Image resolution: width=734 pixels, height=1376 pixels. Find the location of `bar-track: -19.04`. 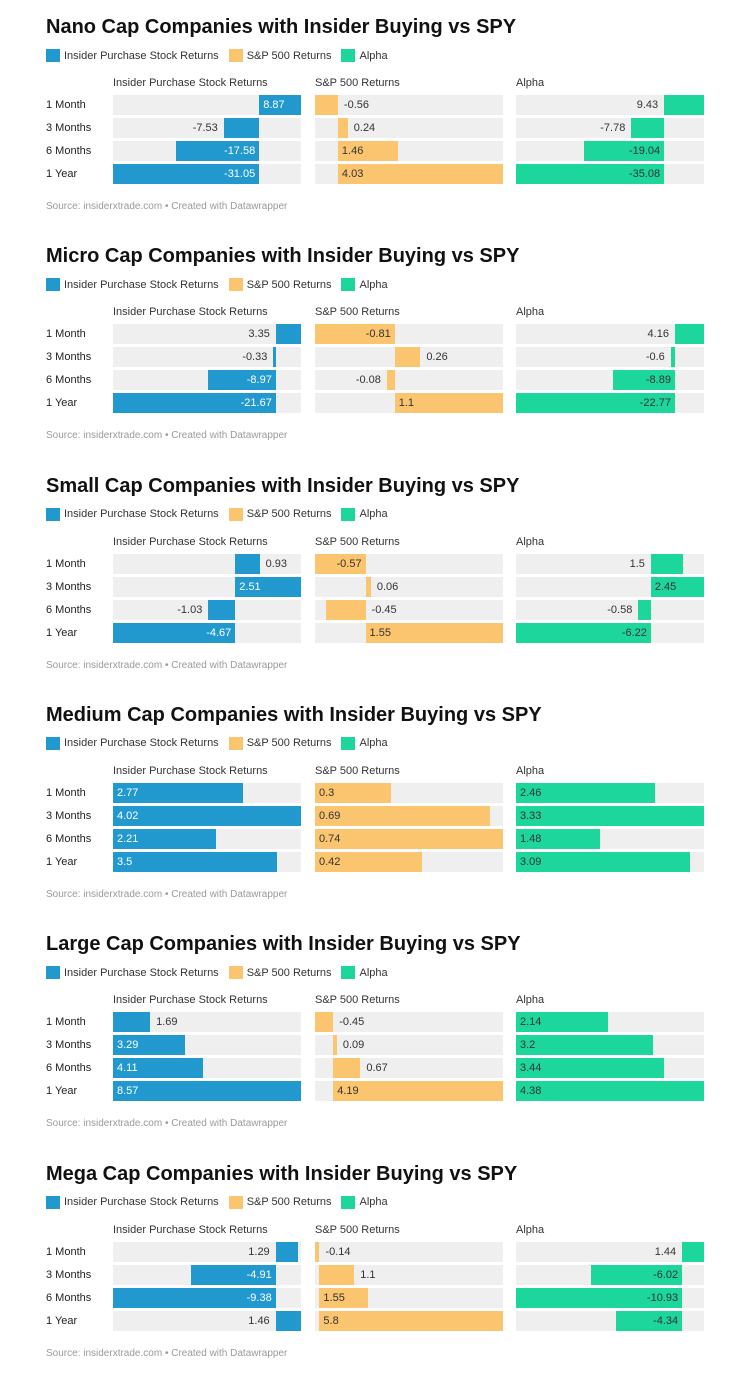

bar-track: -19.04 is located at coordinates (610, 151).